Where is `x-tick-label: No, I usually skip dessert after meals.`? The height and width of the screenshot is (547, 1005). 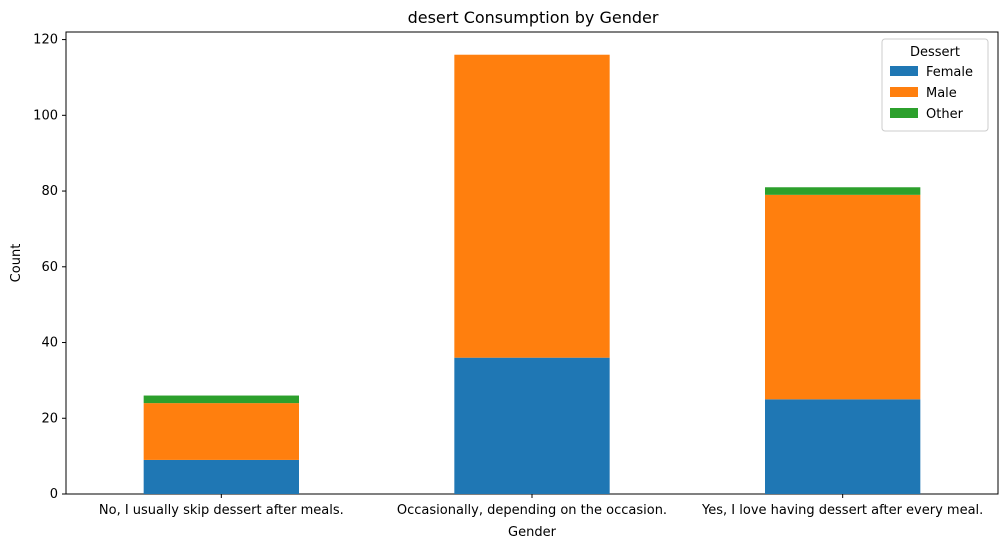 x-tick-label: No, I usually skip dessert after meals. is located at coordinates (221, 510).